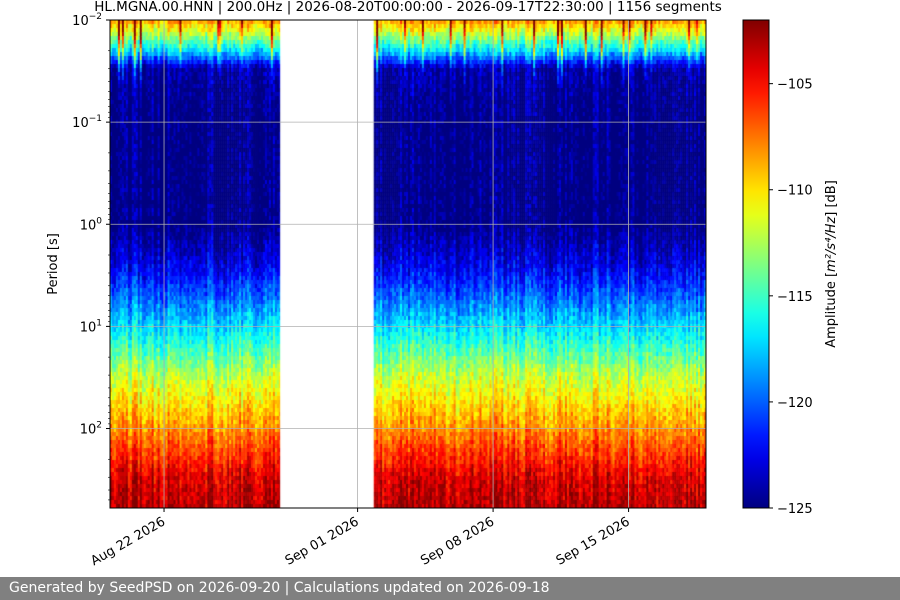 Image resolution: width=900 pixels, height=600 pixels. Describe the element at coordinates (128, 541) in the screenshot. I see `x-tick-label: Aug 22 2026` at that location.